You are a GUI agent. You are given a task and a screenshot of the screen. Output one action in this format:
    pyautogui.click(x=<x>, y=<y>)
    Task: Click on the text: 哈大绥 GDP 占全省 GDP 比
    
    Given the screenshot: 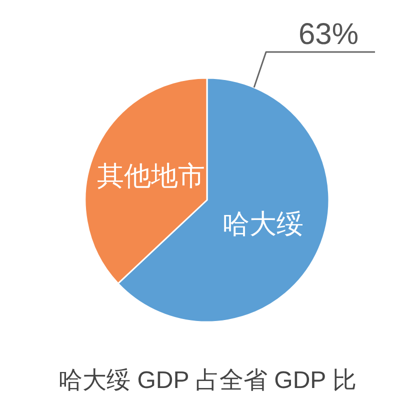 What is the action you would take?
    pyautogui.click(x=207, y=380)
    